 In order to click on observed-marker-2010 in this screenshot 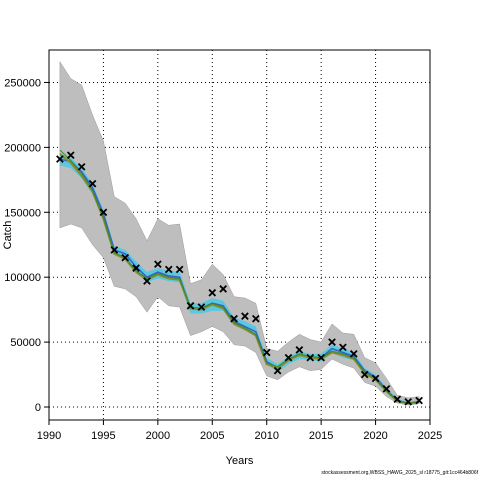, I will do `click(266, 352)`.